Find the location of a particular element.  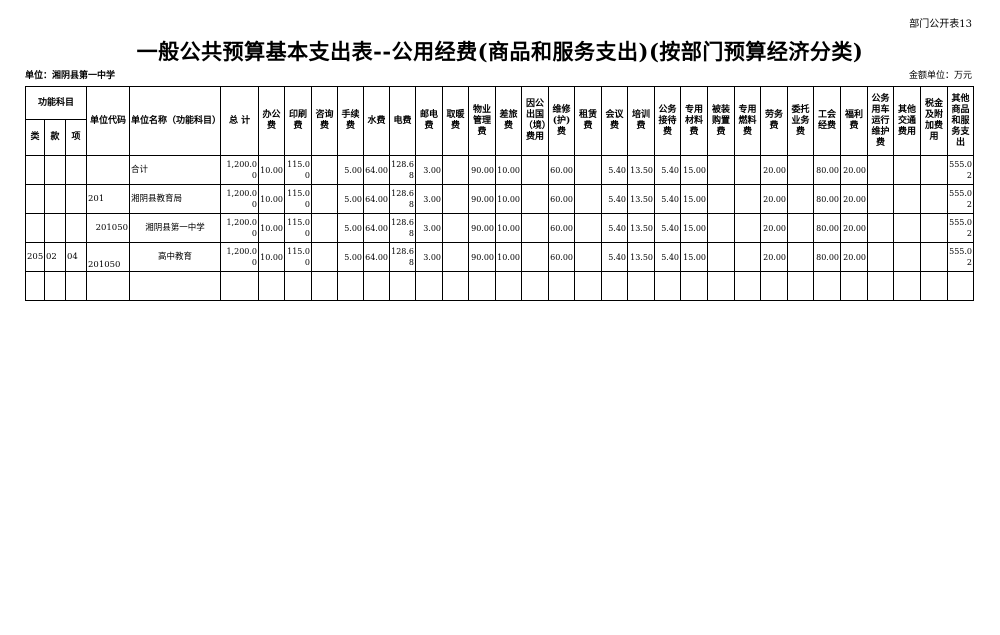

column-header: 培训费 is located at coordinates (641, 121).